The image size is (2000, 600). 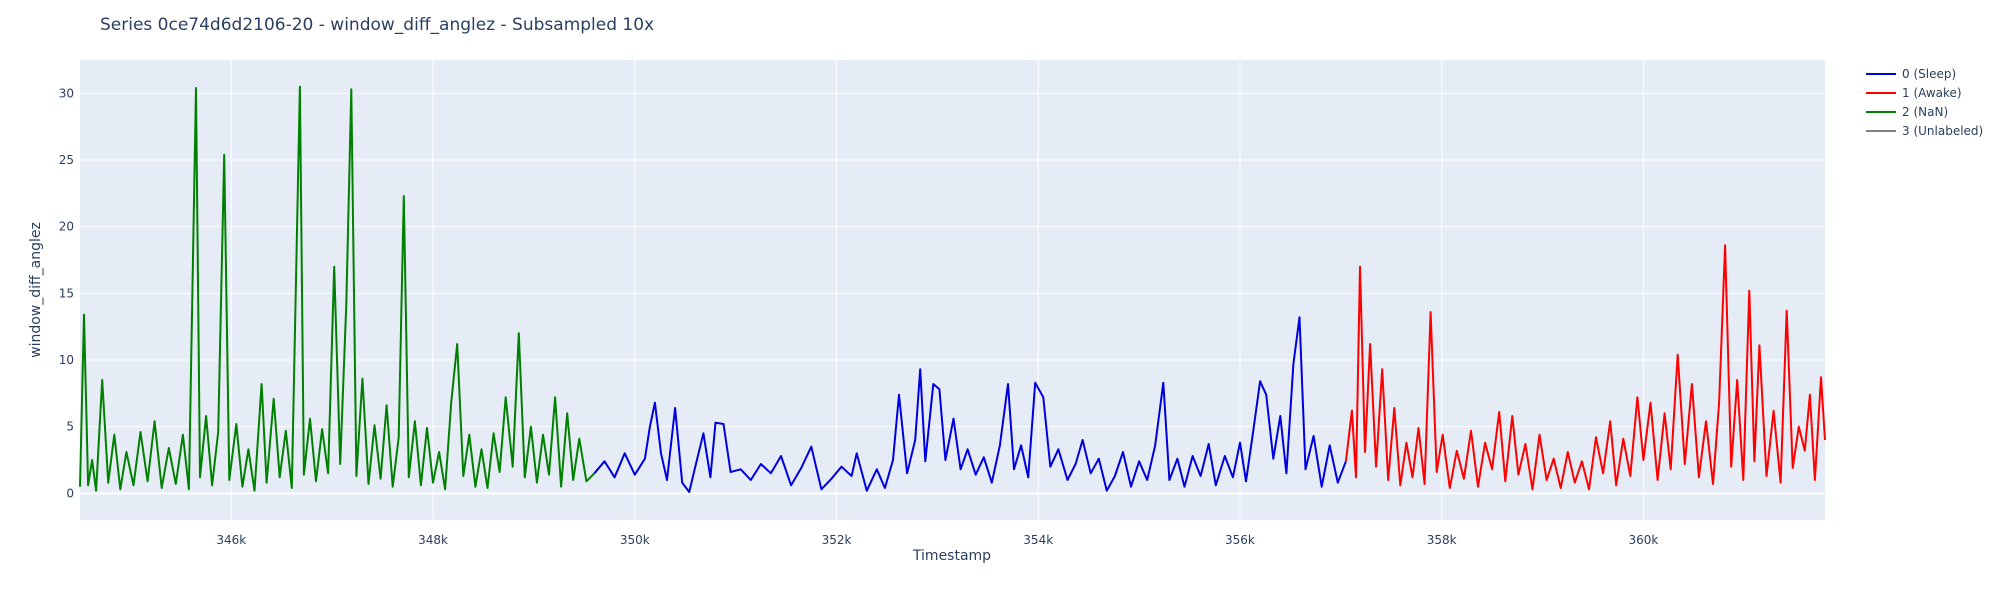 I want to click on y-tick-label: 25, so click(x=66, y=160).